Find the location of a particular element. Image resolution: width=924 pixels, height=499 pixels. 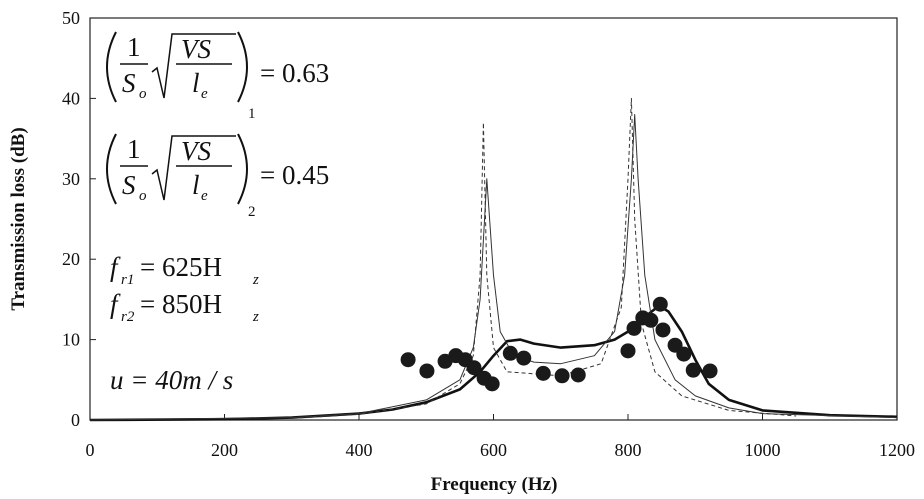

x-axis-label: Frequency (Hz) is located at coordinates (494, 484).